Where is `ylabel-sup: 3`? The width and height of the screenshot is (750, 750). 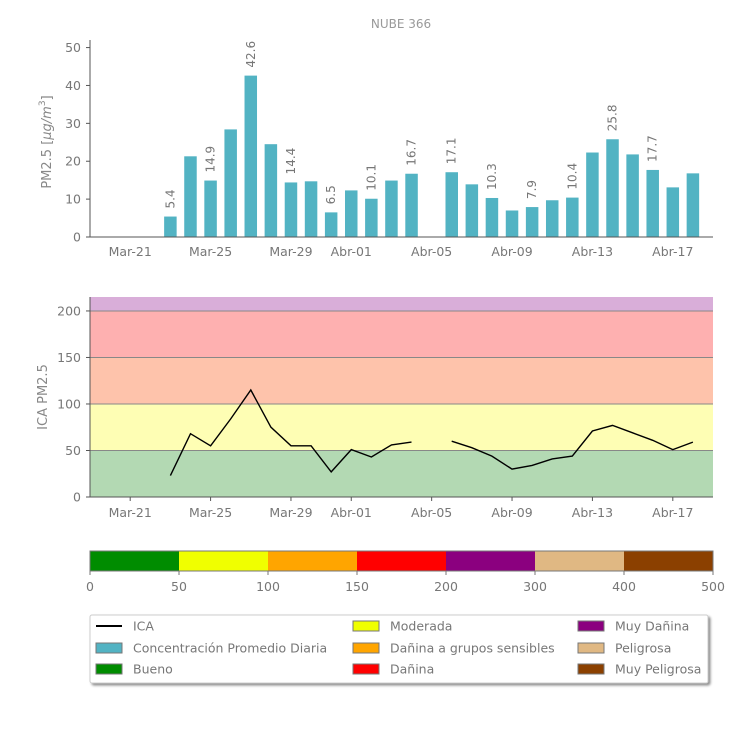
ylabel-sup: 3 is located at coordinates (43, 103).